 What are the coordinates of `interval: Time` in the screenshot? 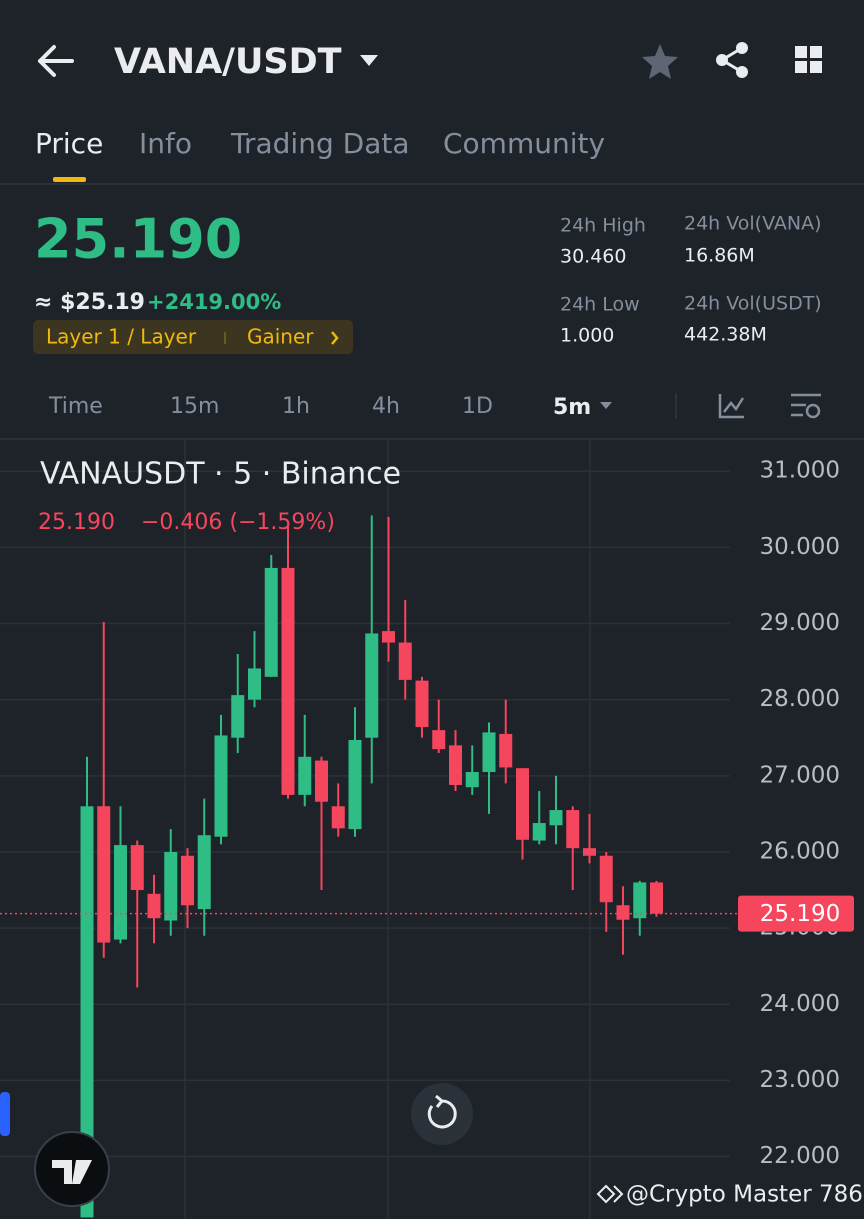 It's located at (75, 406).